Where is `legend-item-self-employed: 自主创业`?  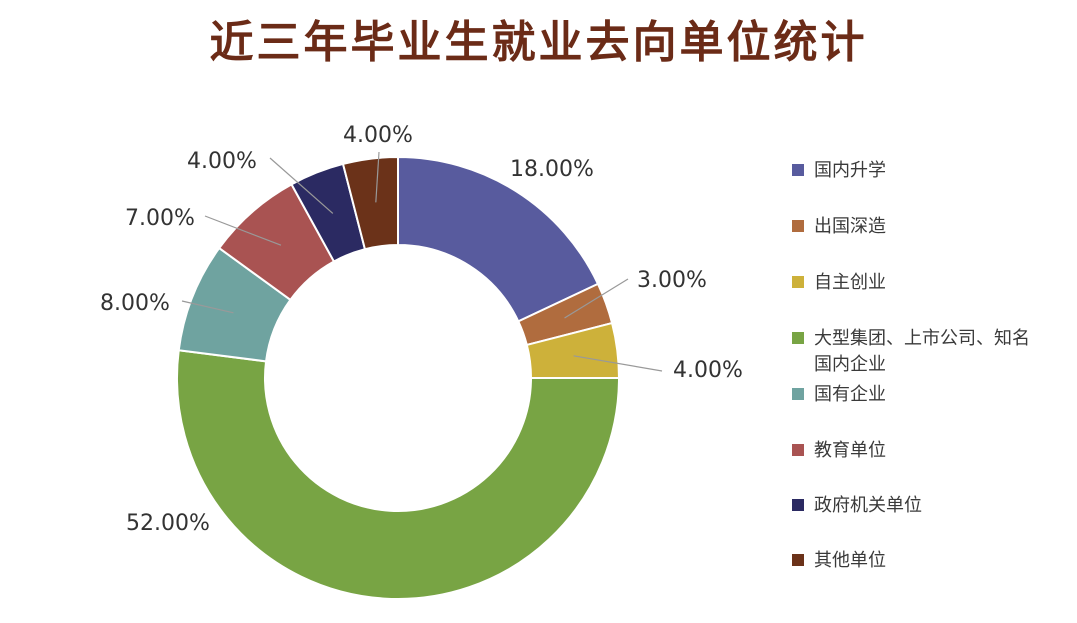 legend-item-self-employed: 自主创业 is located at coordinates (918, 283).